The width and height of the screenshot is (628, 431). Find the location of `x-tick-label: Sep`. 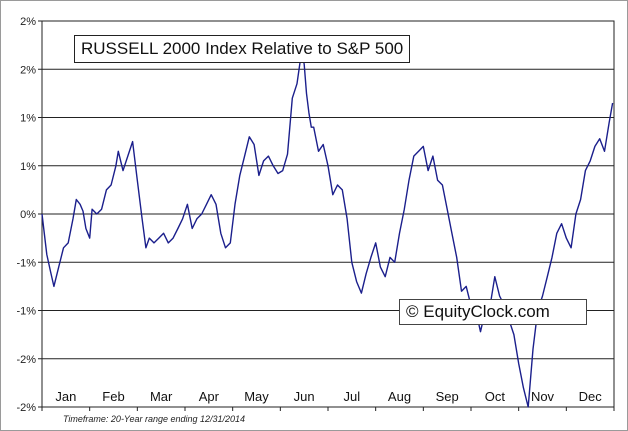

x-tick-label: Sep is located at coordinates (447, 396).